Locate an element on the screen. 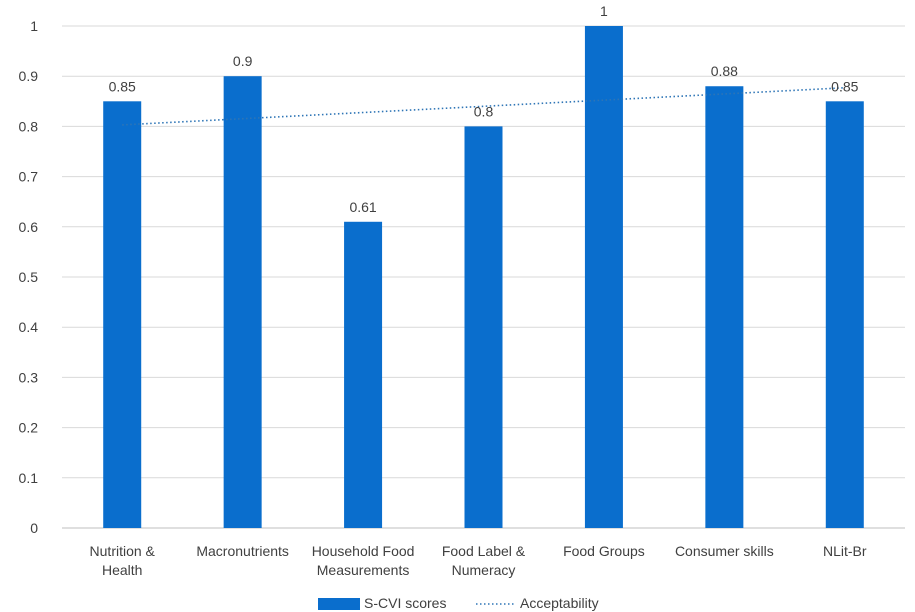 The height and width of the screenshot is (612, 915). x-tick-label: NLit-Br is located at coordinates (845, 551).